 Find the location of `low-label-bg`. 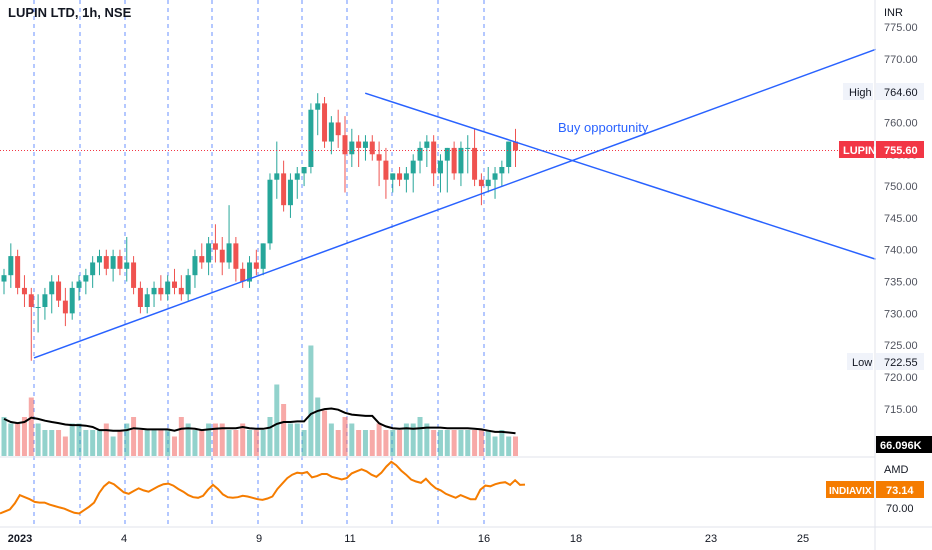

low-label-bg is located at coordinates (860, 361).